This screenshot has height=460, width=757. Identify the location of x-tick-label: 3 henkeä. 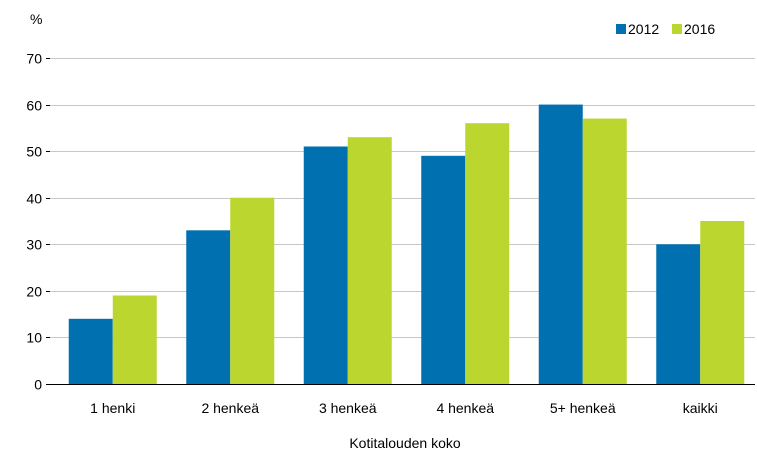
(348, 408).